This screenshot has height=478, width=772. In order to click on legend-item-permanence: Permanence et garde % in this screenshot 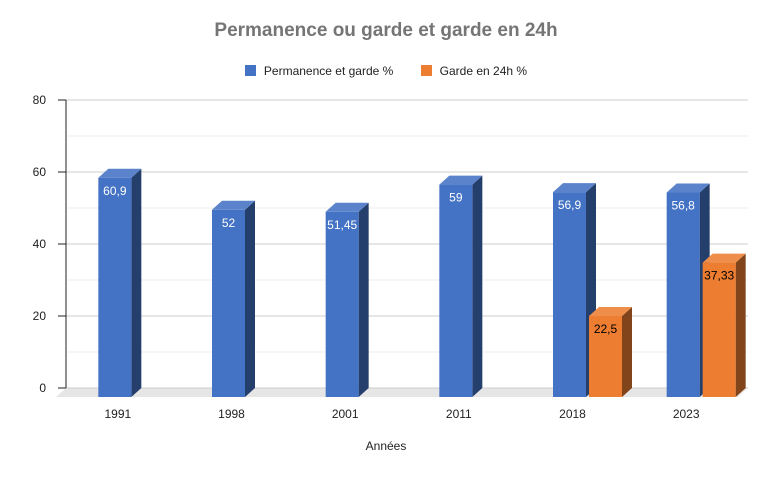, I will do `click(319, 70)`.